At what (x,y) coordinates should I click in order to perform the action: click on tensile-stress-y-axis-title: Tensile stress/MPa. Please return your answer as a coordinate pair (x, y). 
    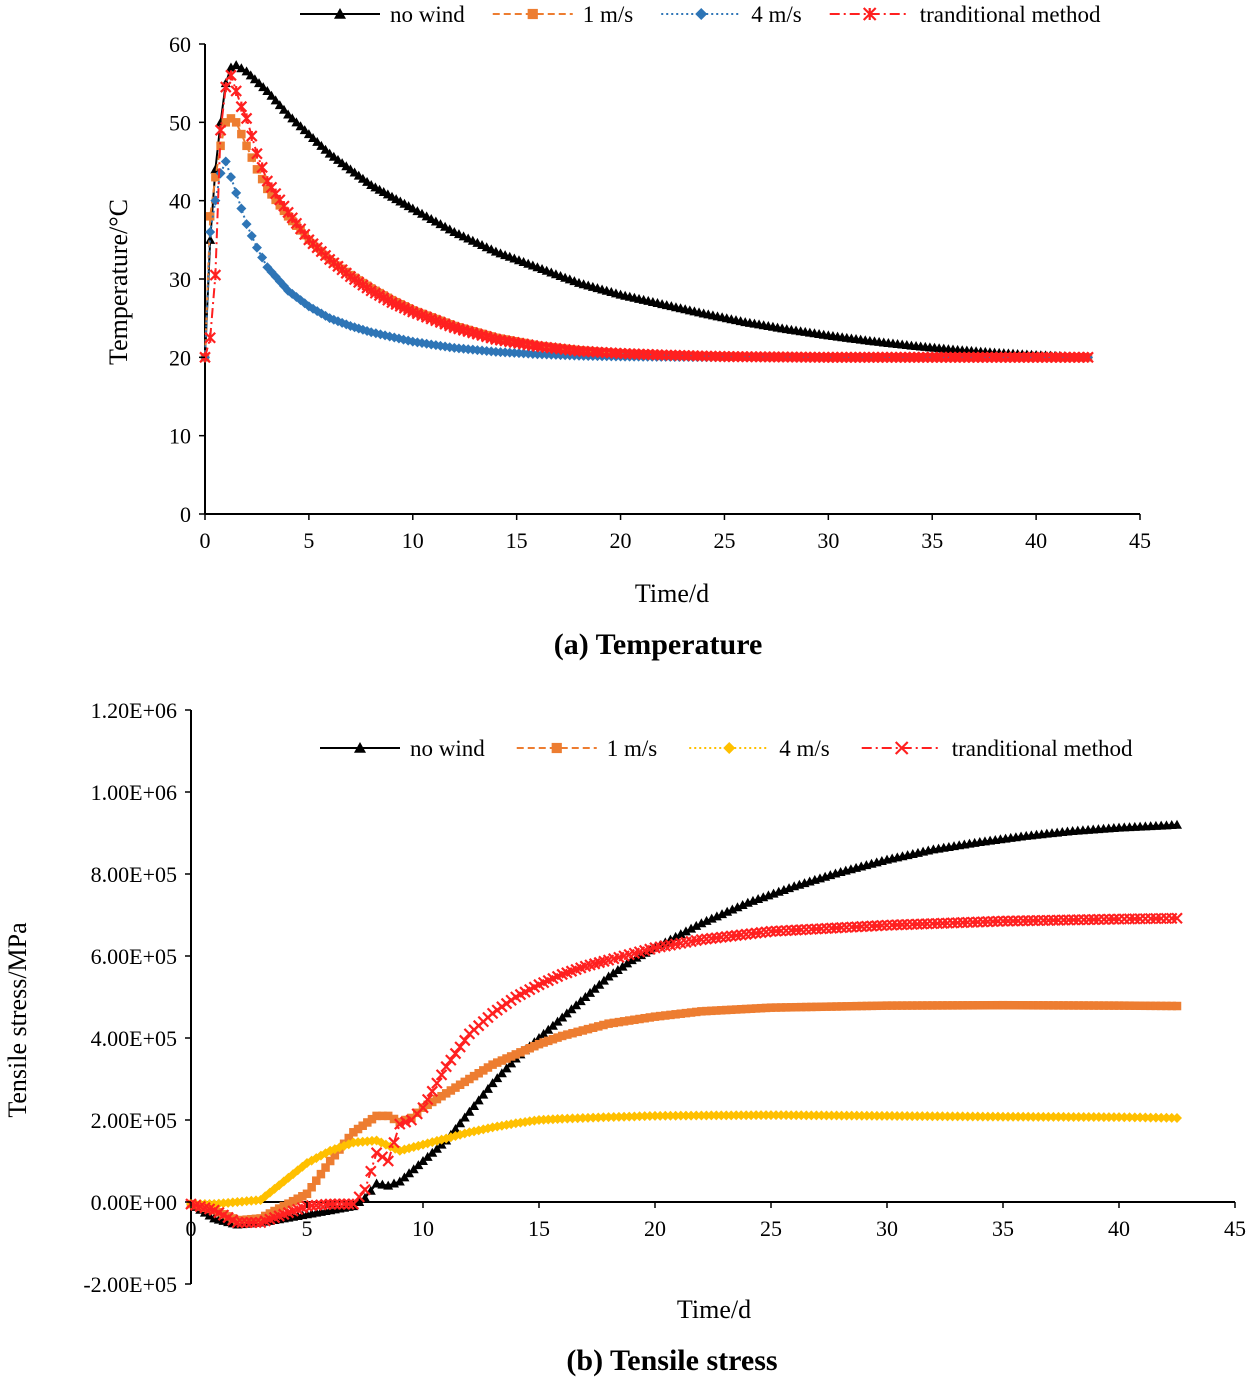
    Looking at the image, I should click on (17, 1020).